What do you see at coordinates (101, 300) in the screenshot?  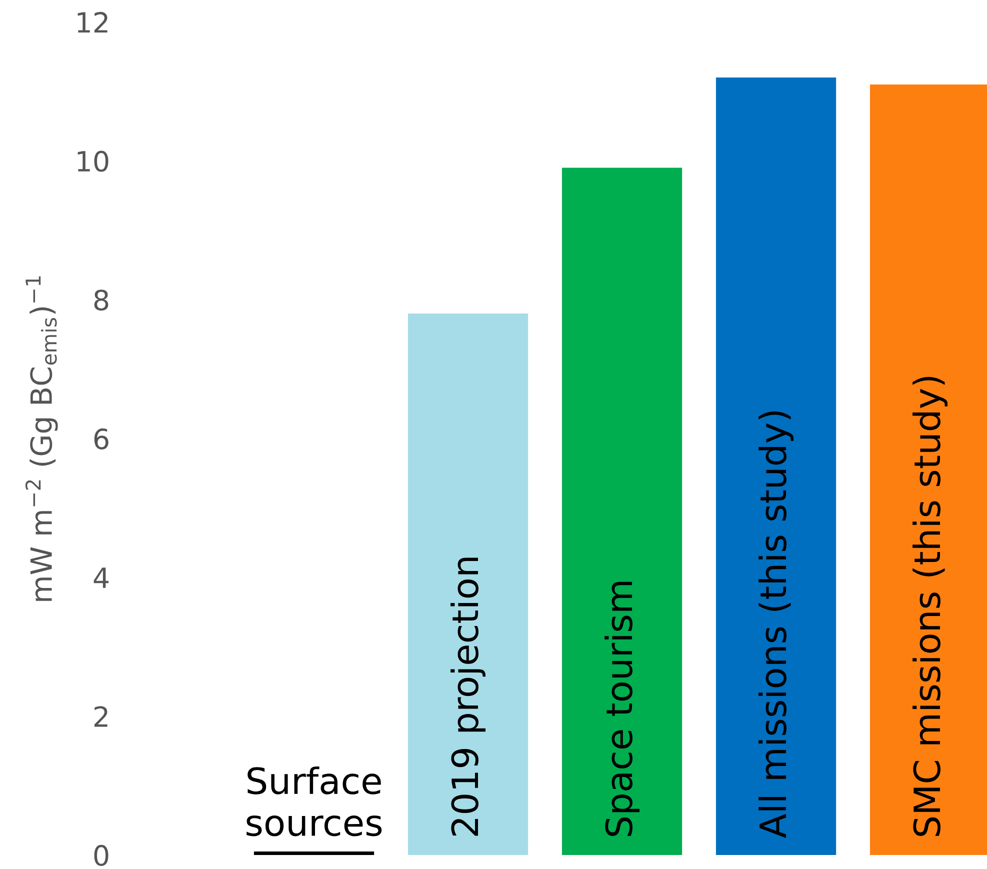 I see `y-tick-label: 8` at bounding box center [101, 300].